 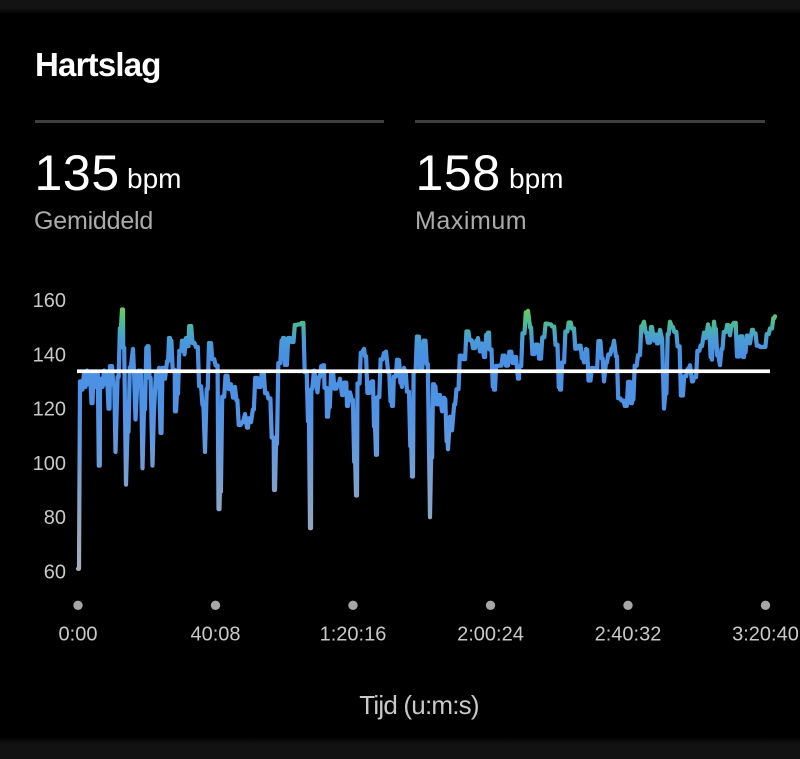 I want to click on svg-text: 3:20:40, so click(x=765, y=635).